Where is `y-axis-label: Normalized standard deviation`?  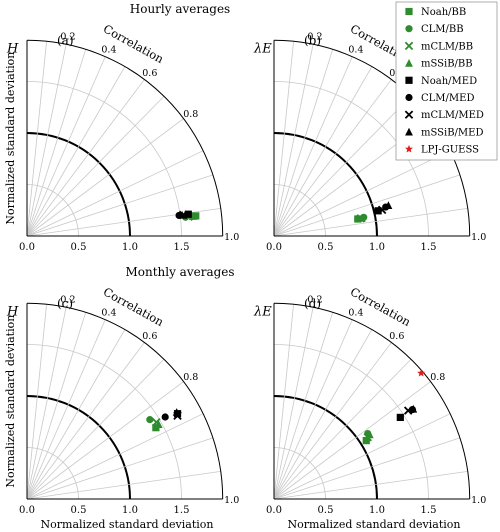
y-axis-label: Normalized standard deviation is located at coordinates (10, 401).